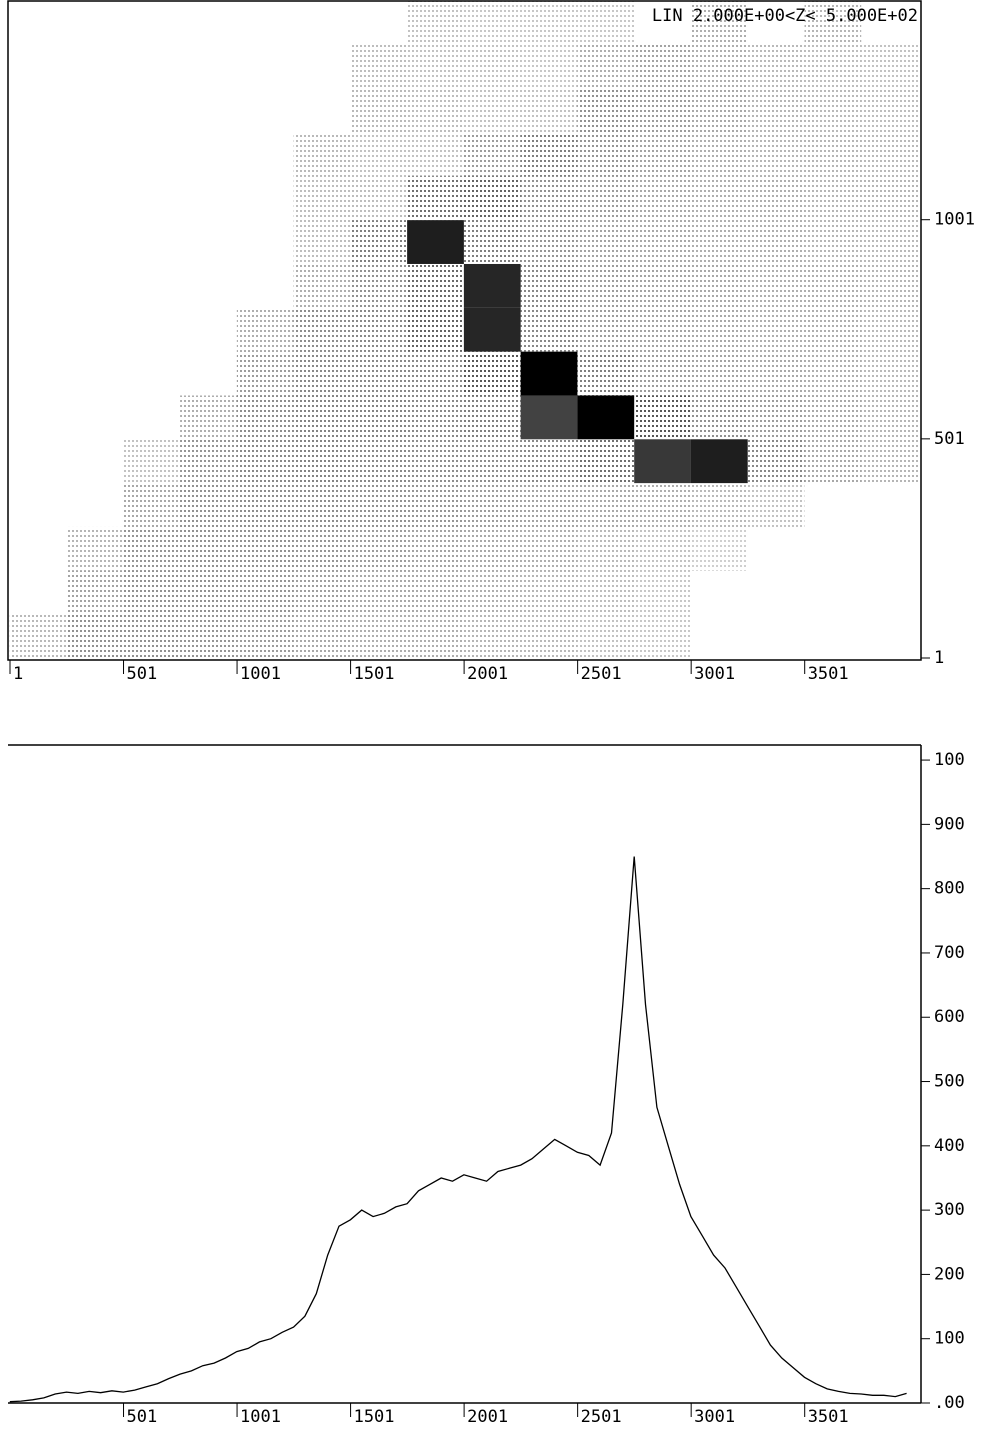  I want to click on x-tick-label: 3001, so click(714, 674).